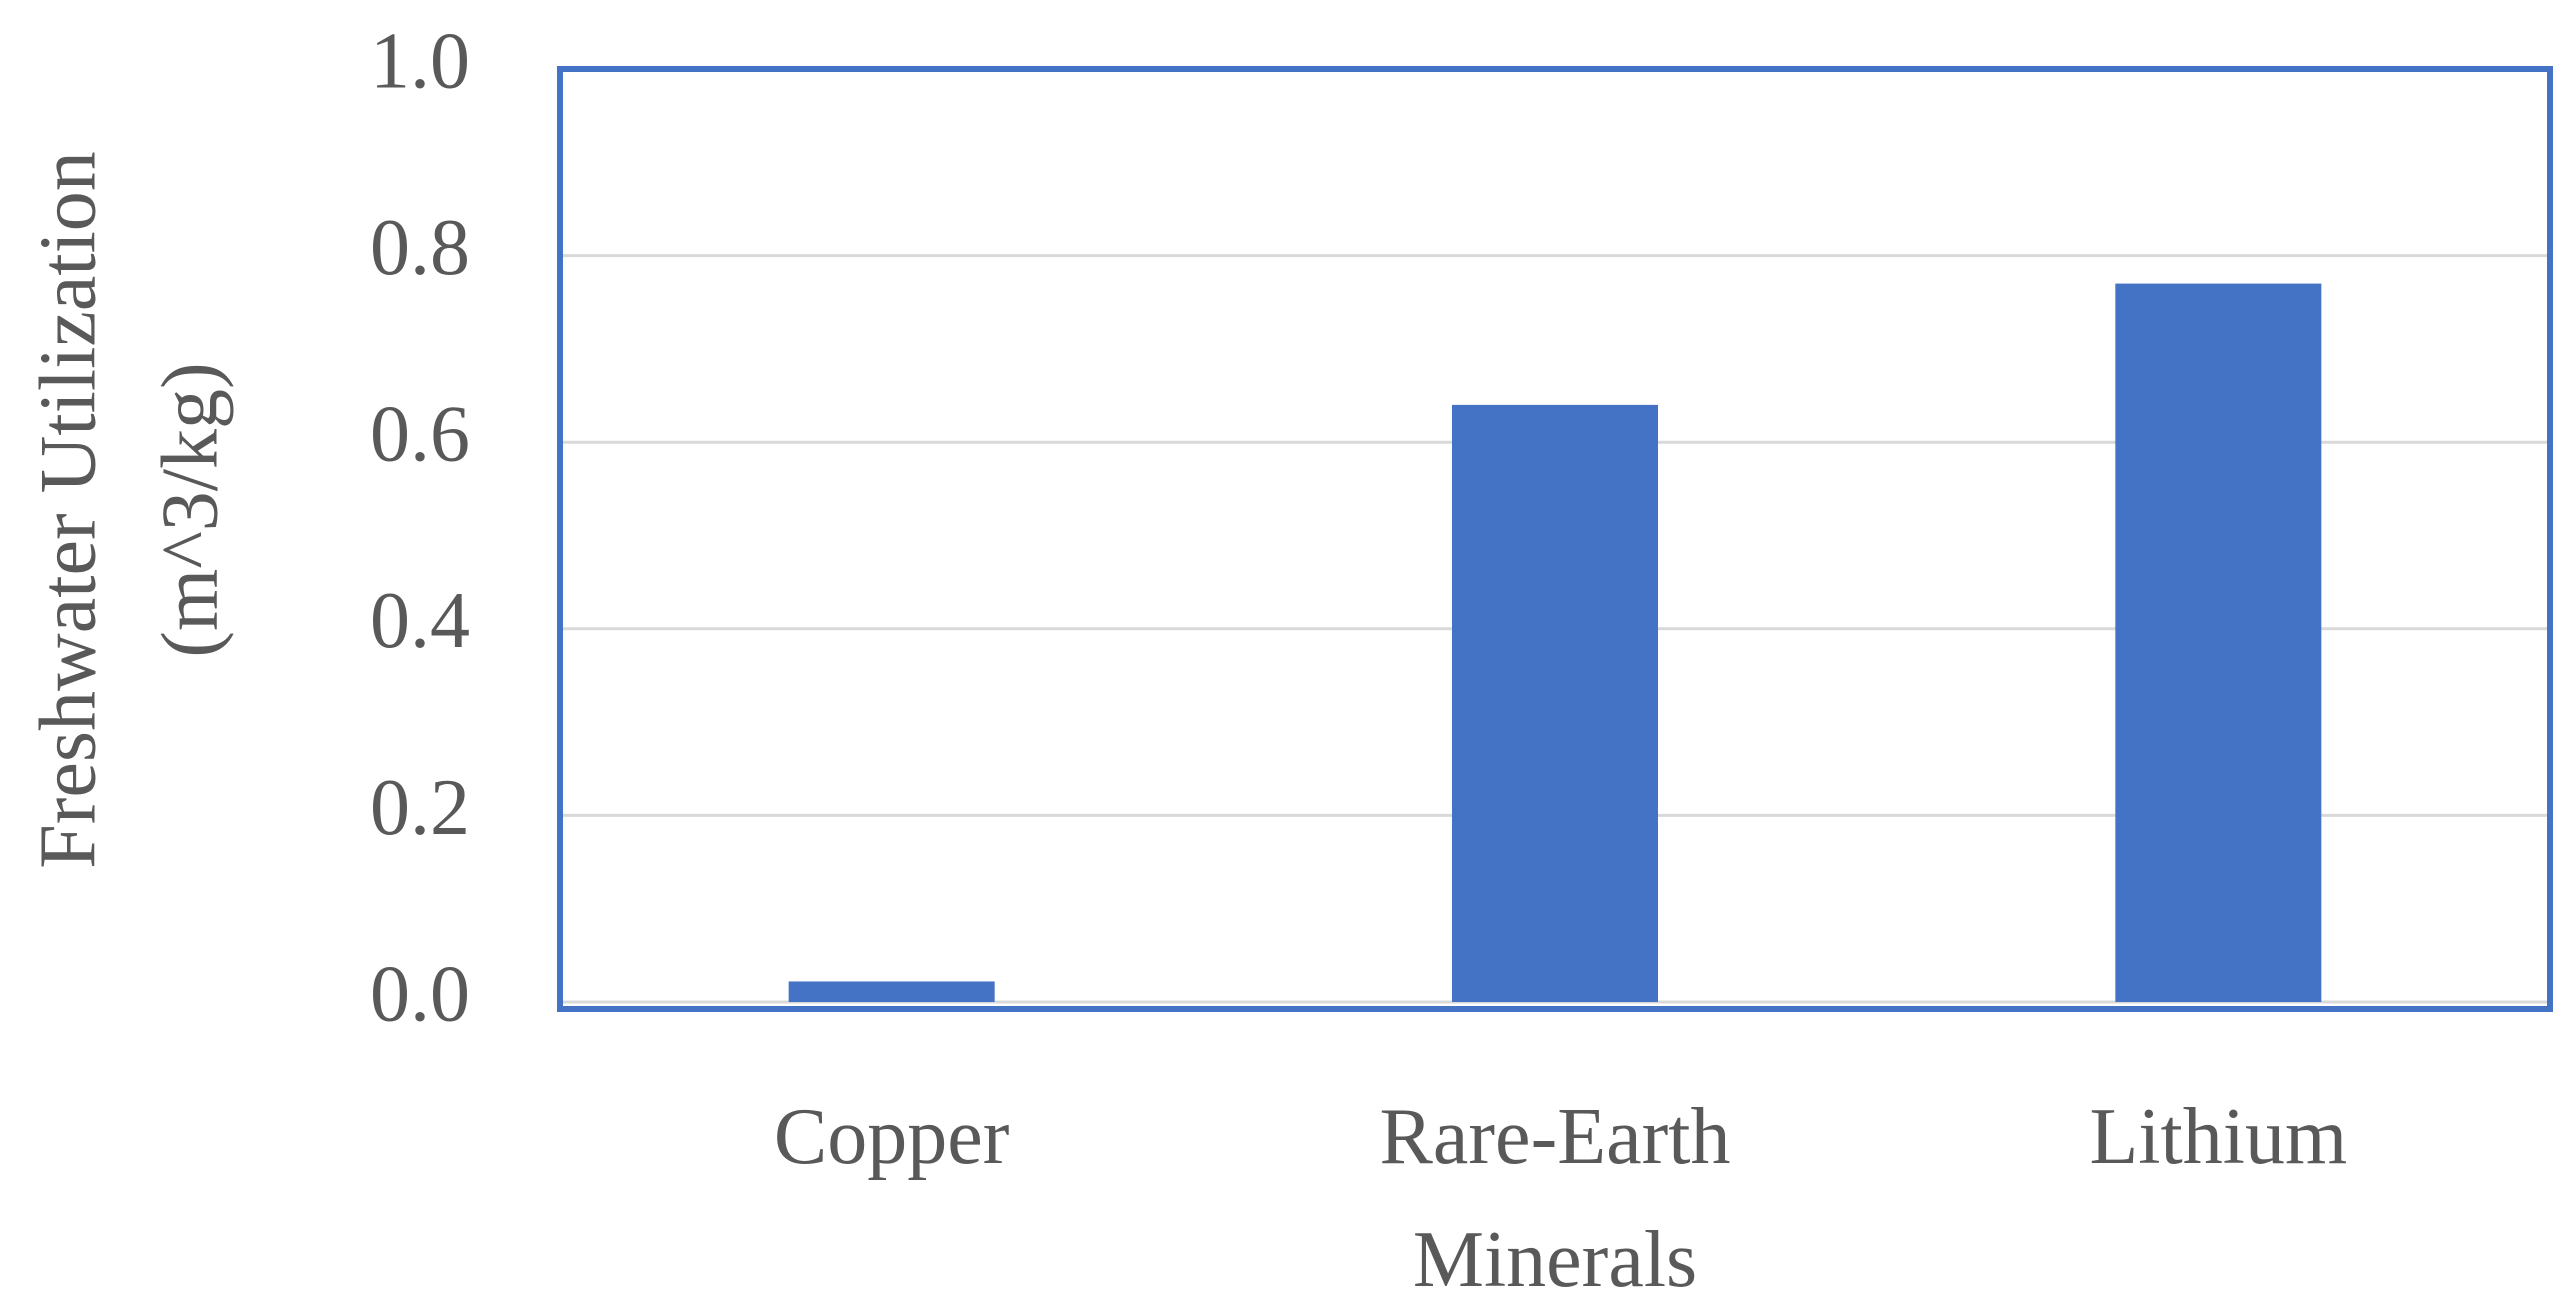 The height and width of the screenshot is (1312, 2571). Describe the element at coordinates (420, 435) in the screenshot. I see `y-tick-label: 0.6` at that location.